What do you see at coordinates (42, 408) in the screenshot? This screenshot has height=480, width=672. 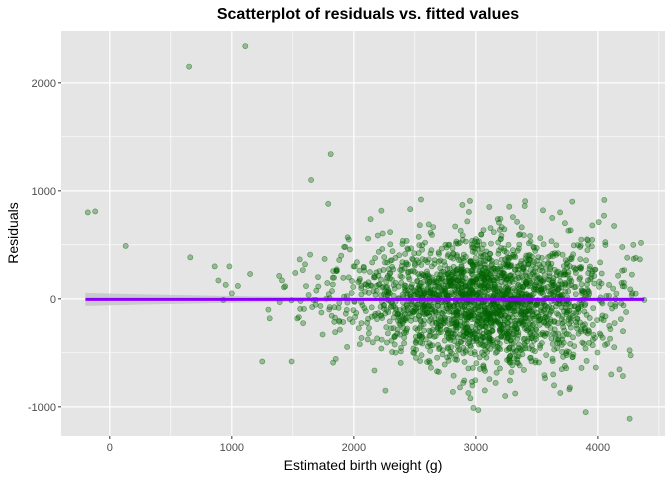 I see `y-tick-label: -1000` at bounding box center [42, 408].